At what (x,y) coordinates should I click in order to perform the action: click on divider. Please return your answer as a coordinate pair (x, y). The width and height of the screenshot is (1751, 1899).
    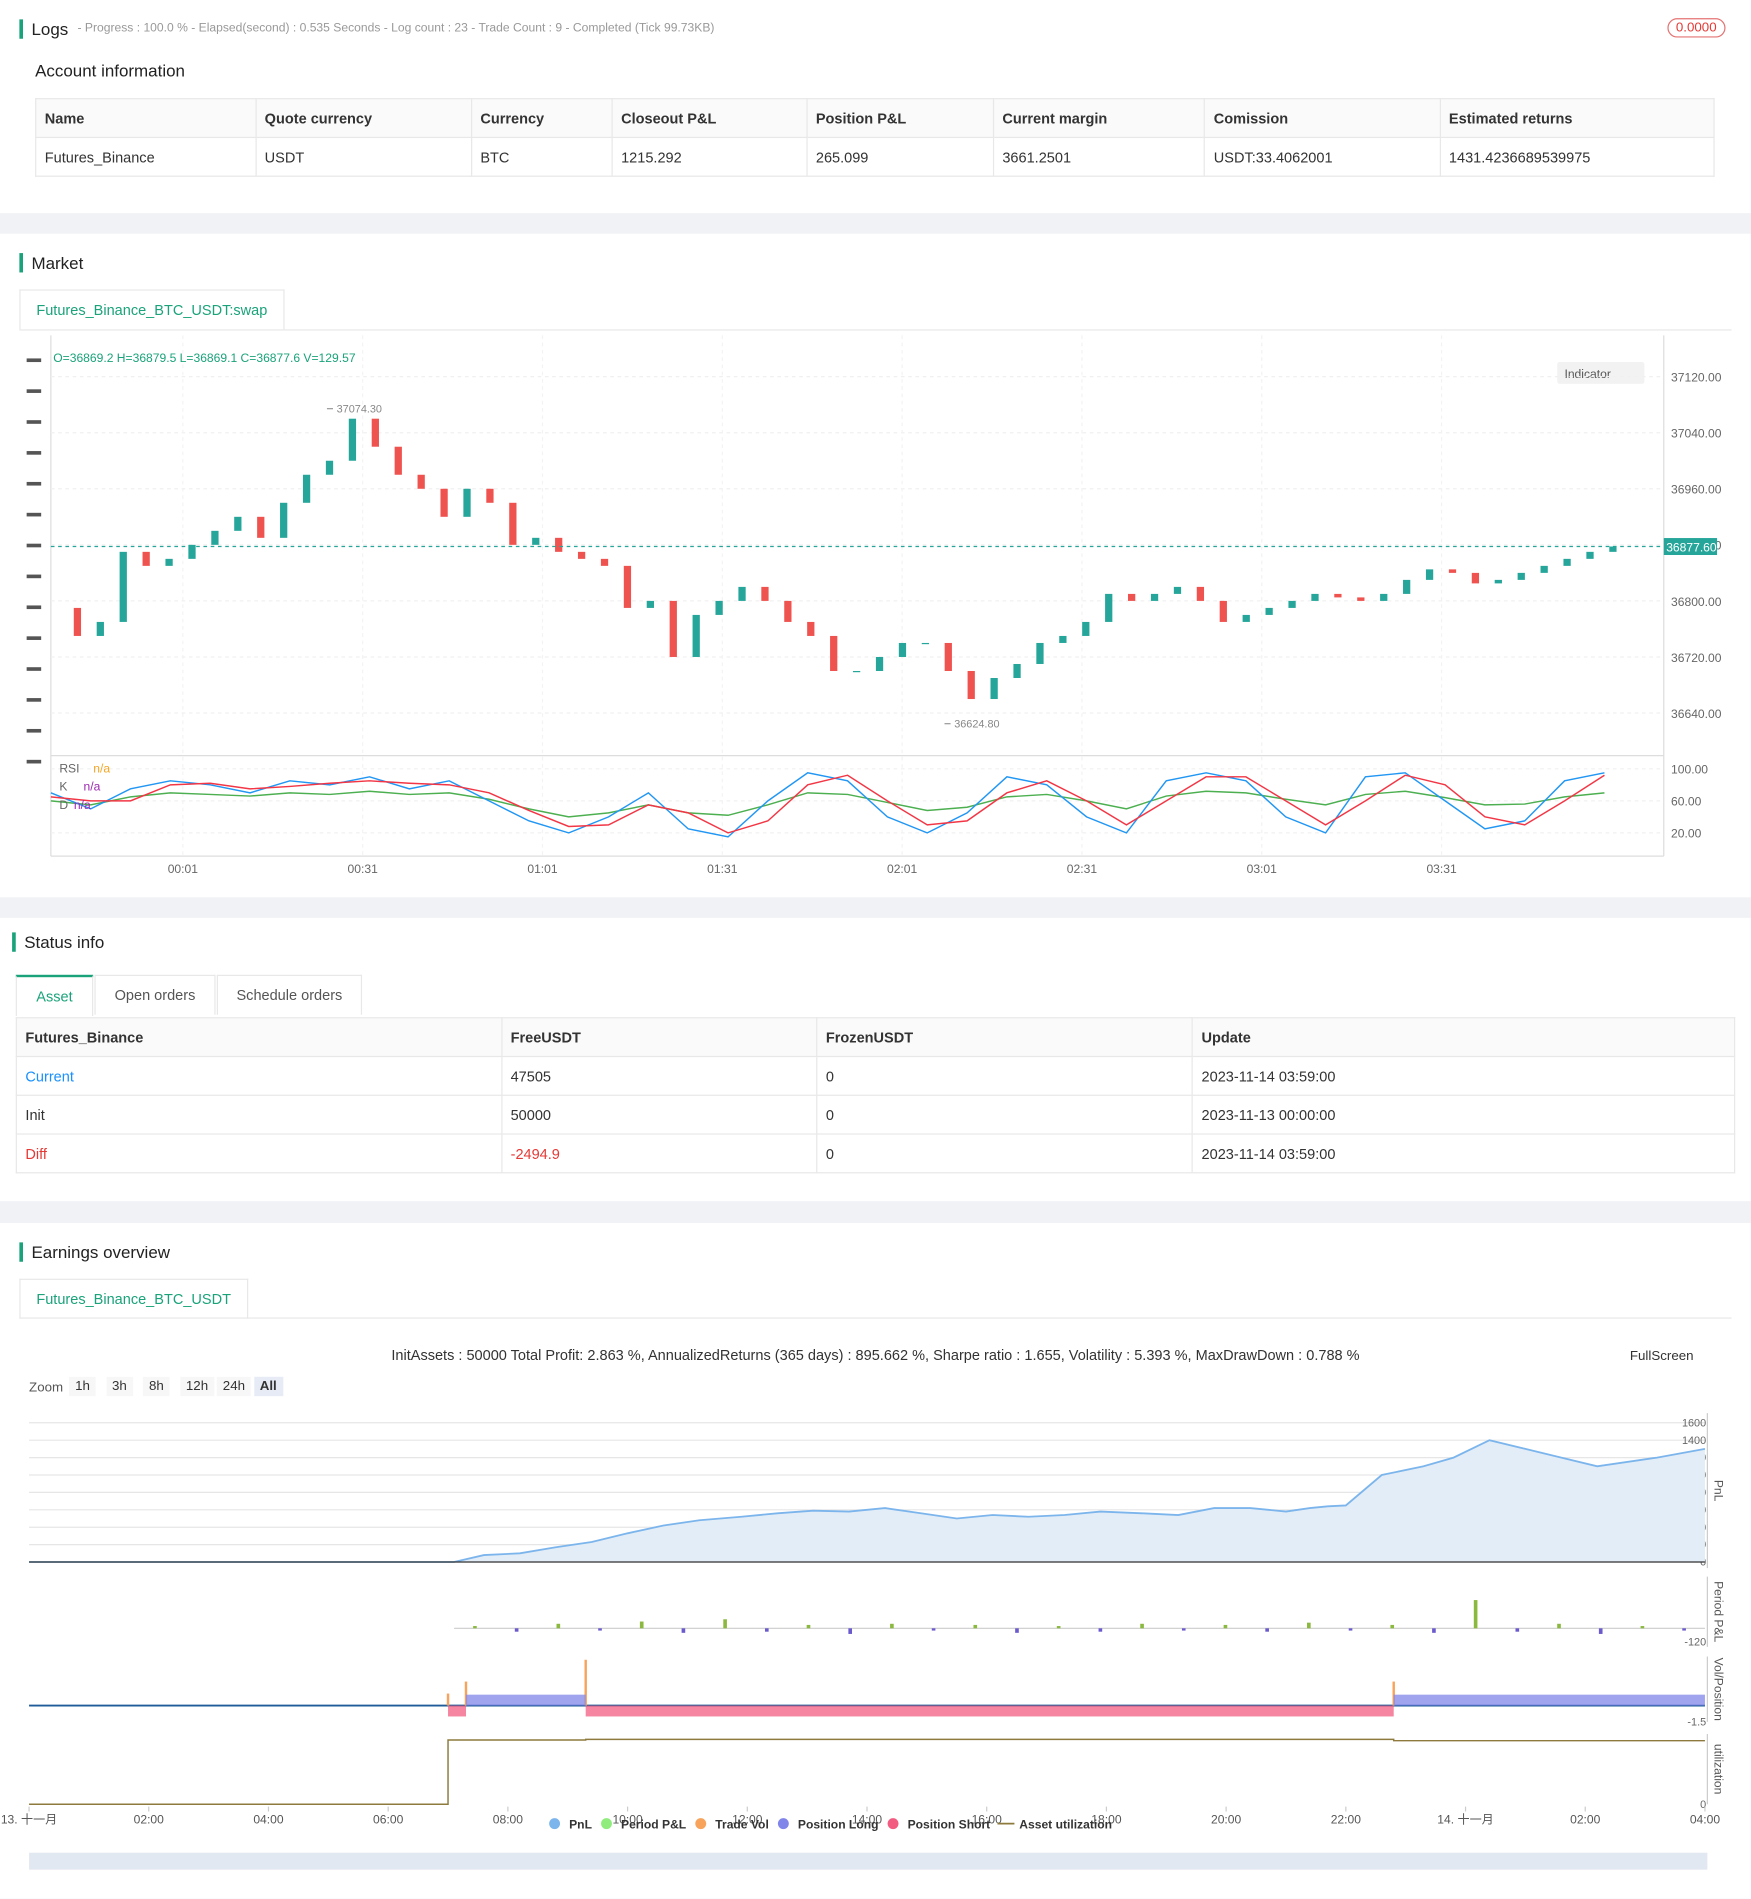
    Looking at the image, I should click on (875, 330).